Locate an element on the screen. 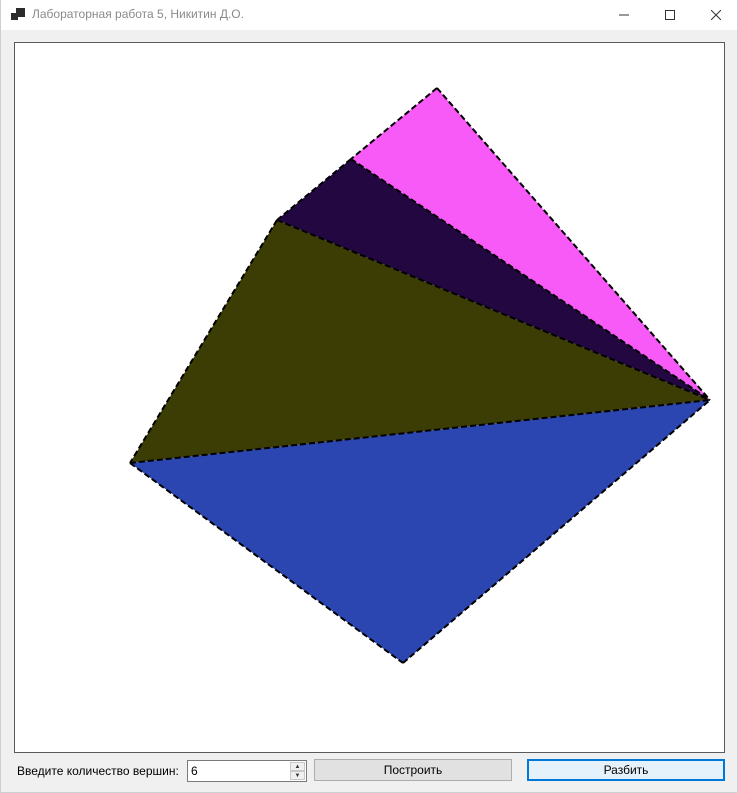 This screenshot has width=738, height=793. maximize-icon is located at coordinates (670, 15).